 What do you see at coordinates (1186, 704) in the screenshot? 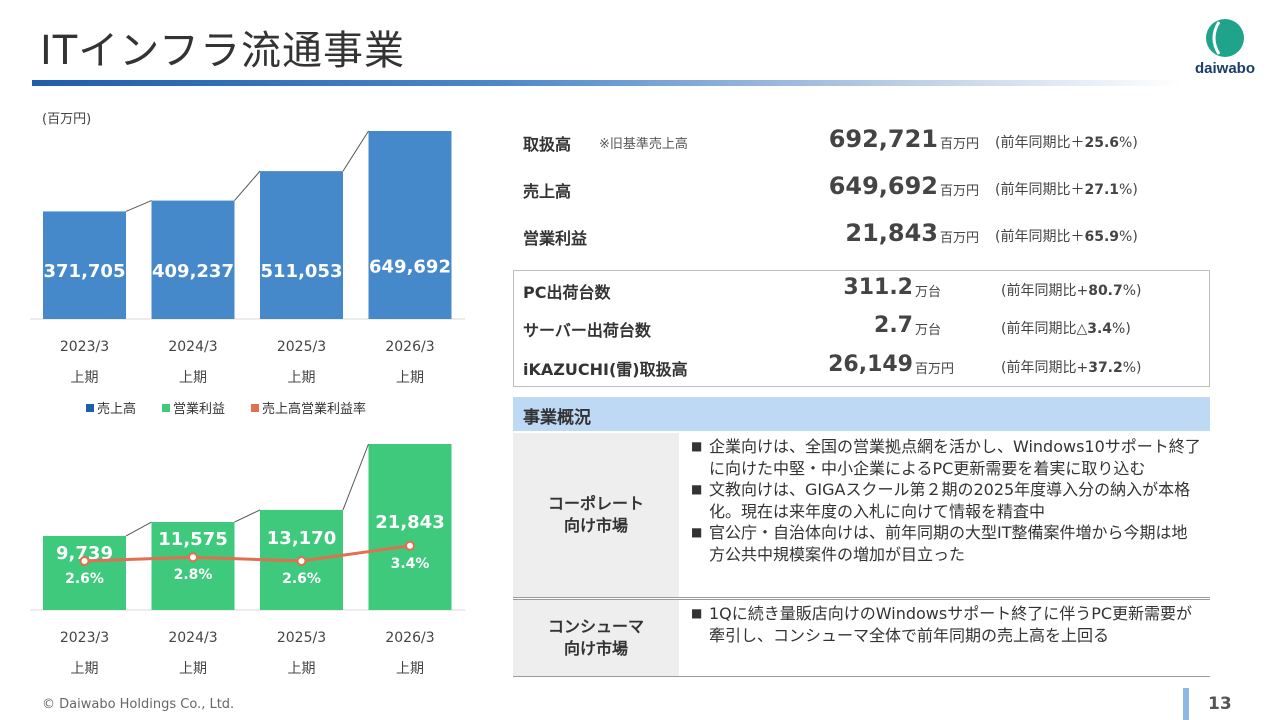
I see `page-number-bar` at bounding box center [1186, 704].